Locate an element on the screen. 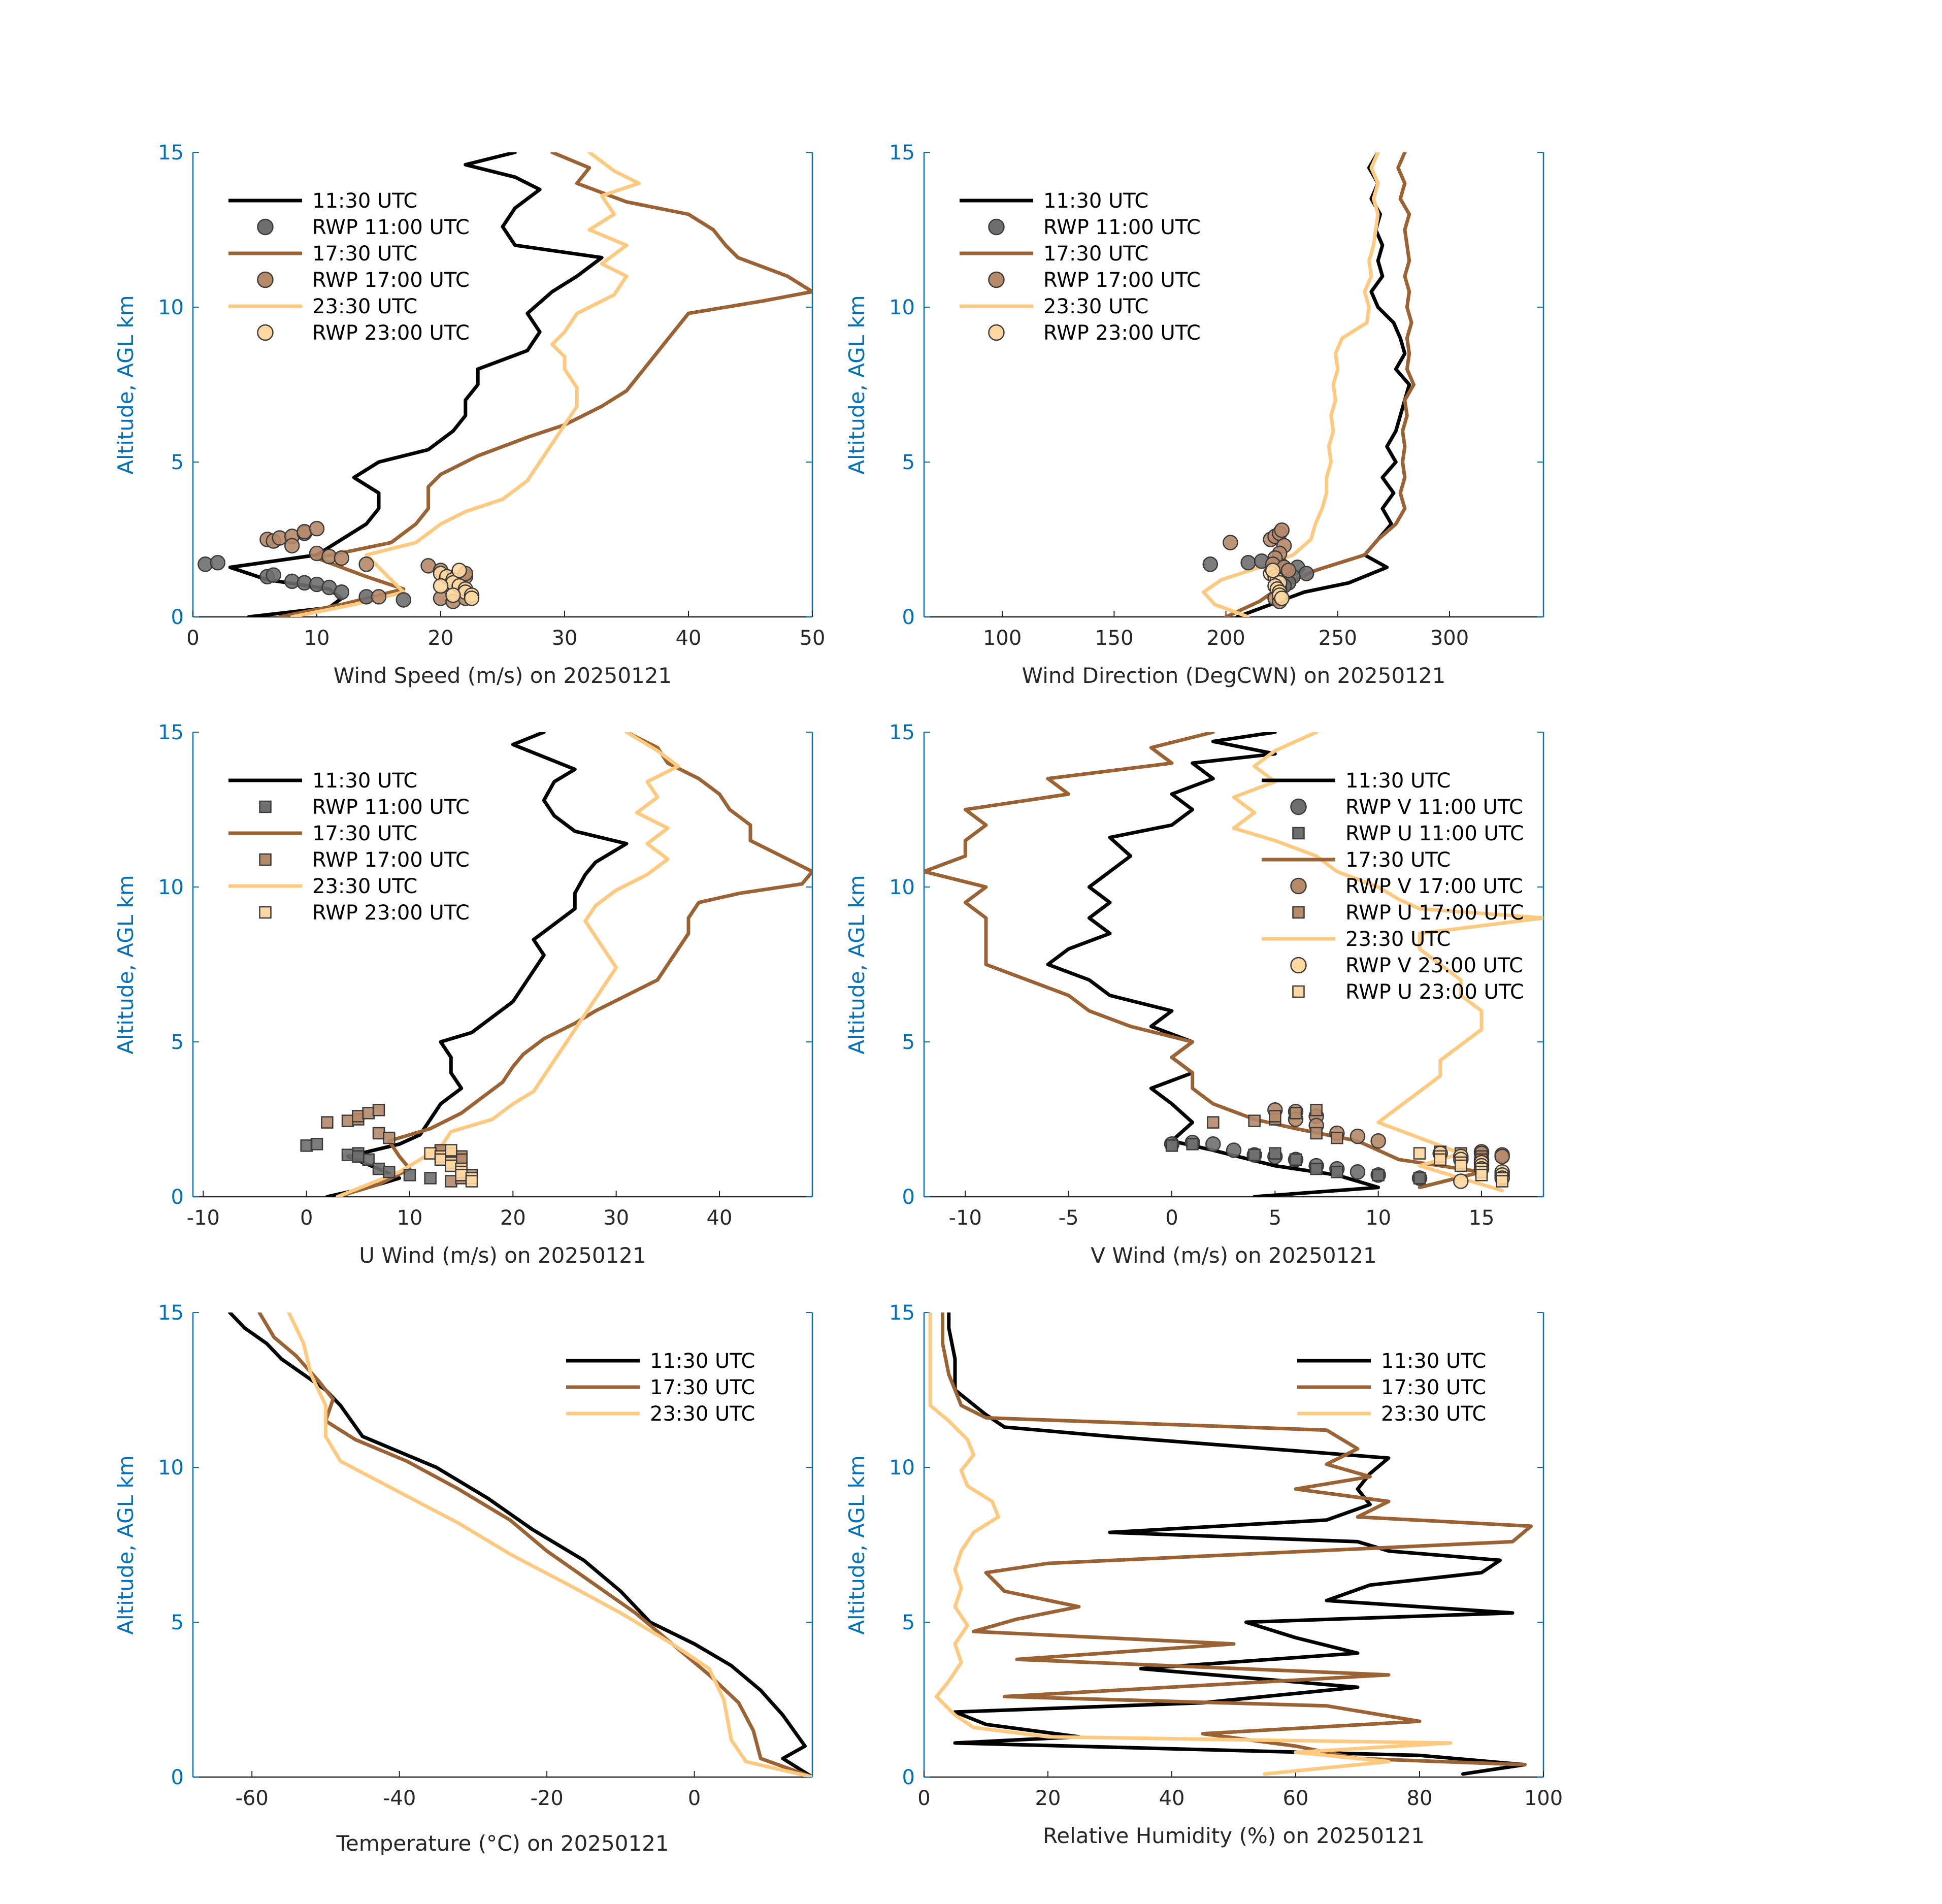 This screenshot has width=1942, height=1904. relative-humidity-xtick-label: 40 is located at coordinates (1172, 1799).